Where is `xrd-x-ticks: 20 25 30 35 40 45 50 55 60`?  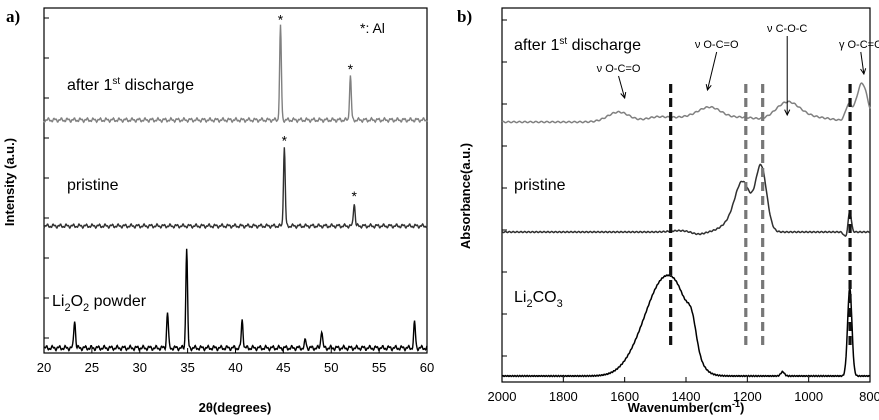 xrd-x-ticks: 20 25 30 35 40 45 50 55 60 is located at coordinates (235, 361).